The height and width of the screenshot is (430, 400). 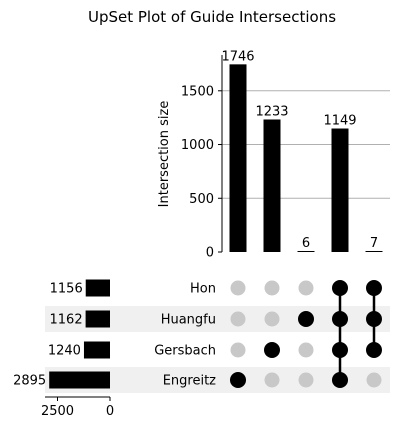 What do you see at coordinates (306, 334) in the screenshot?
I see `intersection-matrix` at bounding box center [306, 334].